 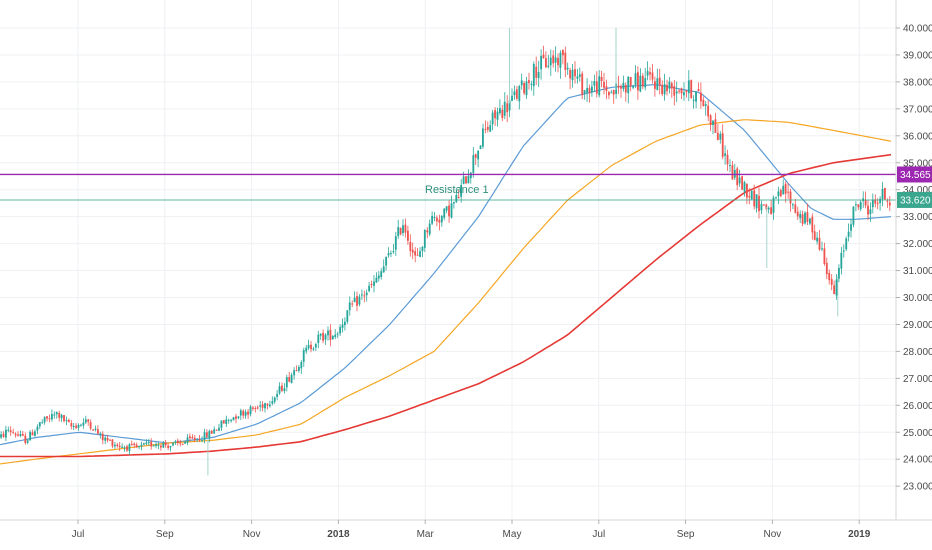 I want to click on y-tick-label: 36.000, so click(x=917, y=136).